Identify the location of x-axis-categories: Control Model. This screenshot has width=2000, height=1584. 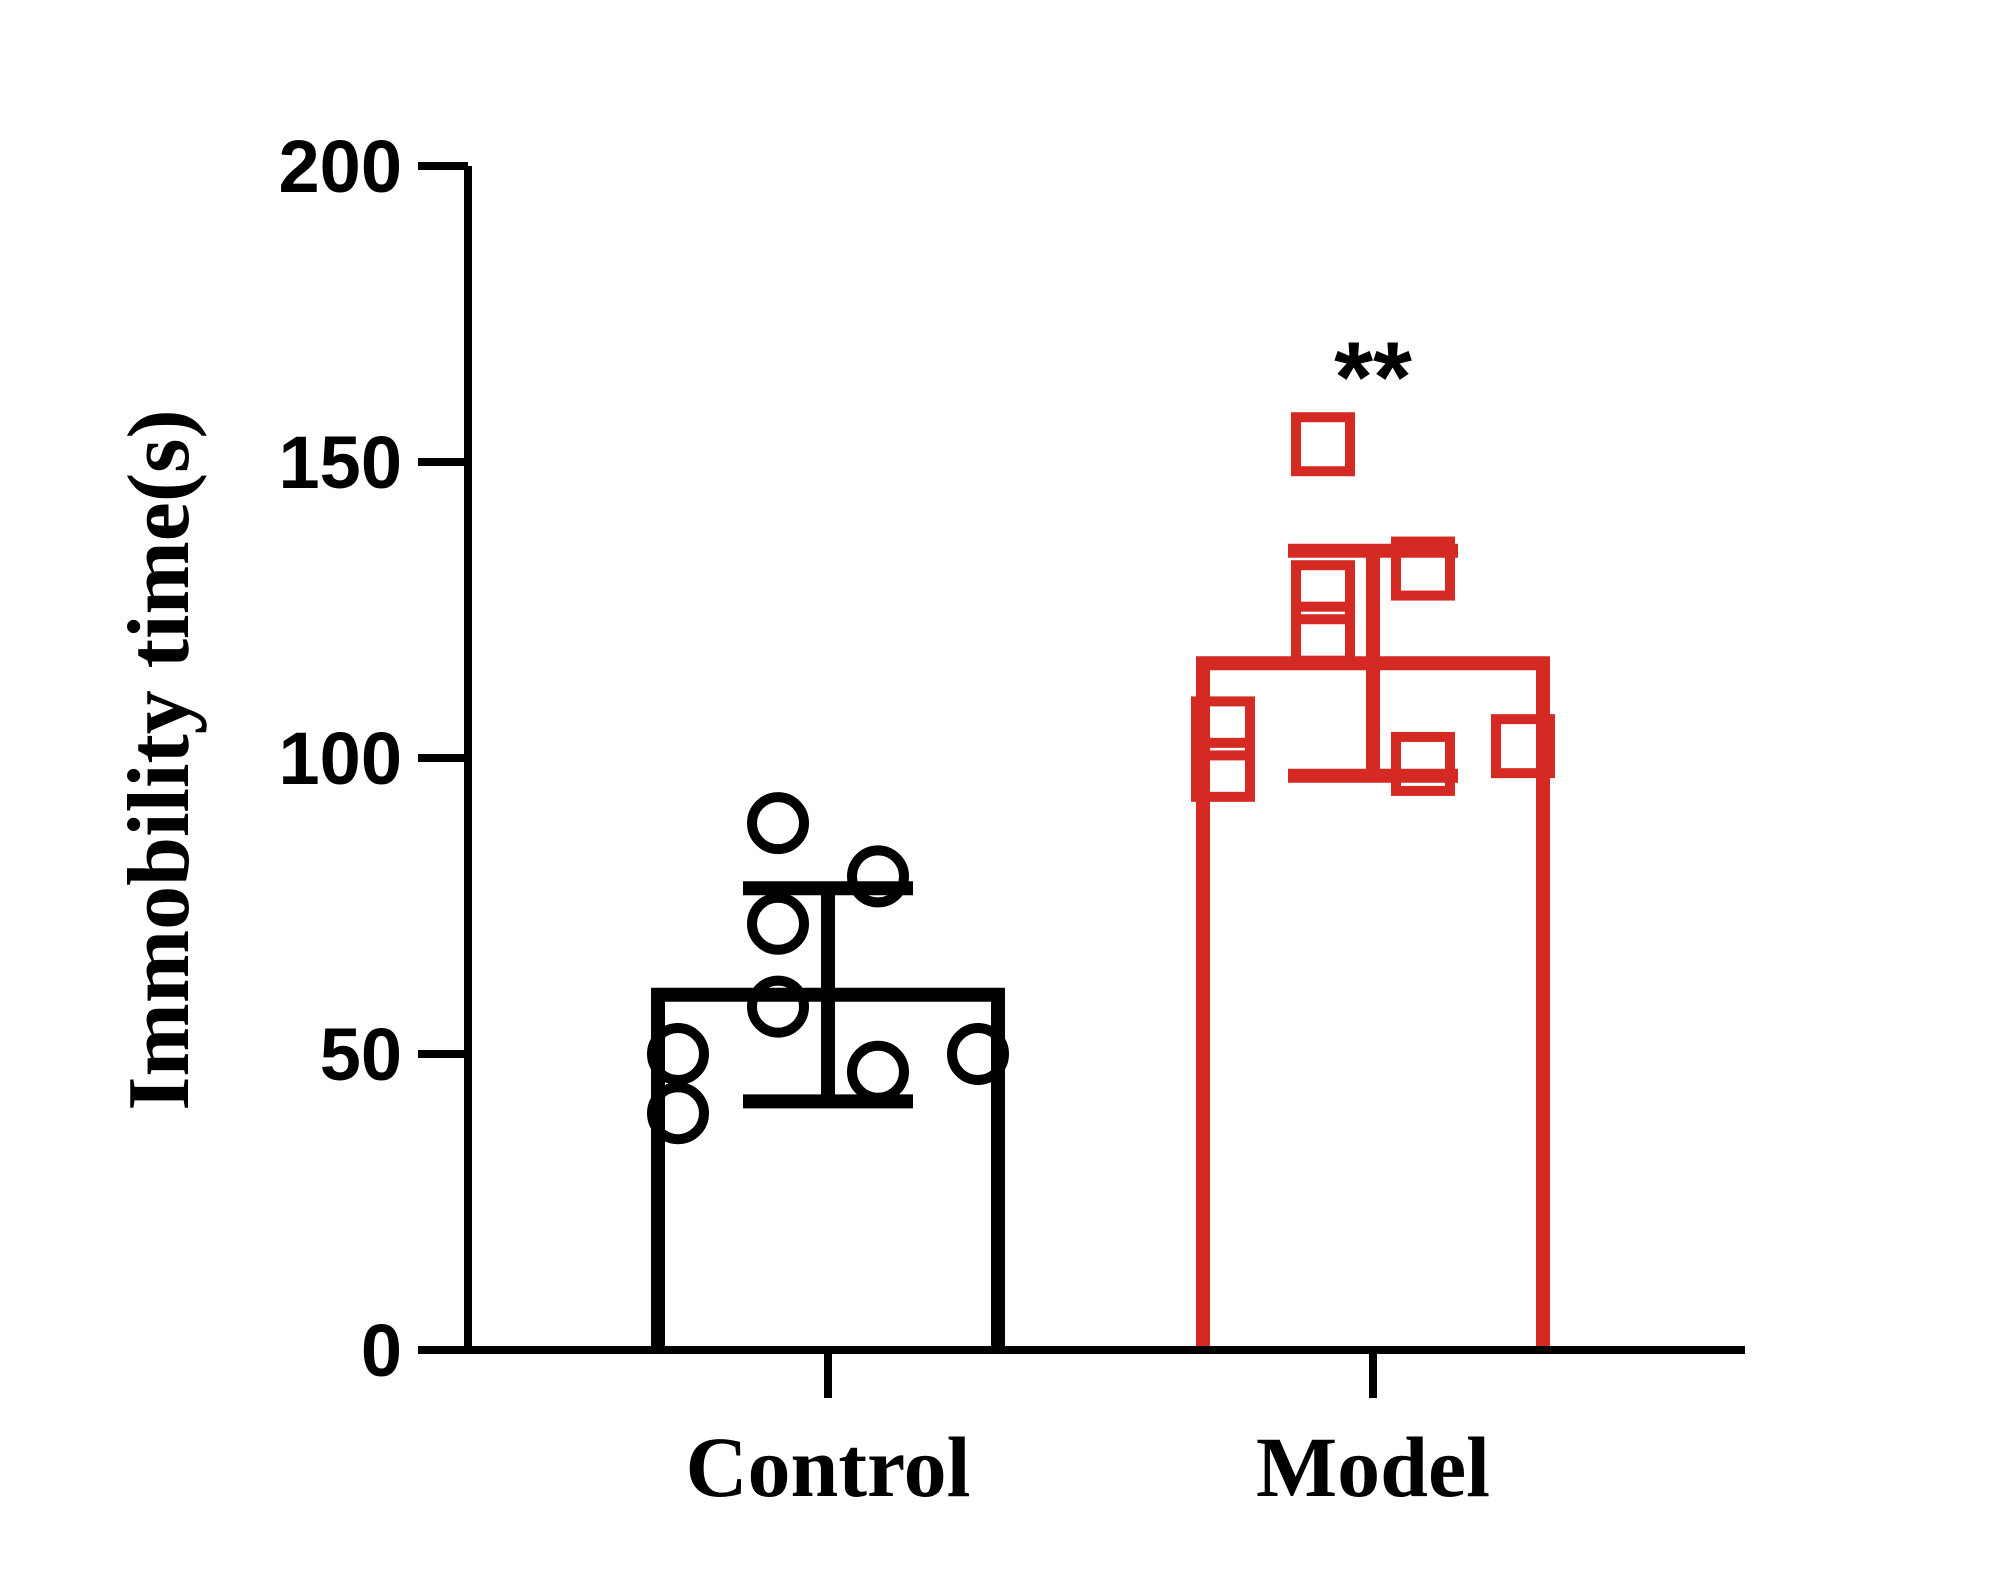
(1087, 1432).